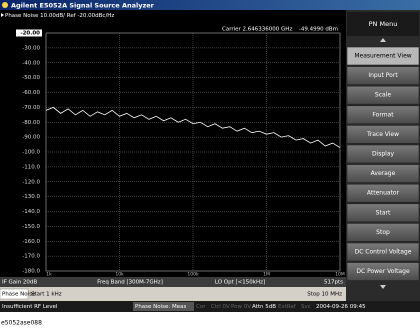 The image size is (420, 332). Describe the element at coordinates (31, 227) in the screenshot. I see `y-tick-label: -150.0` at that location.